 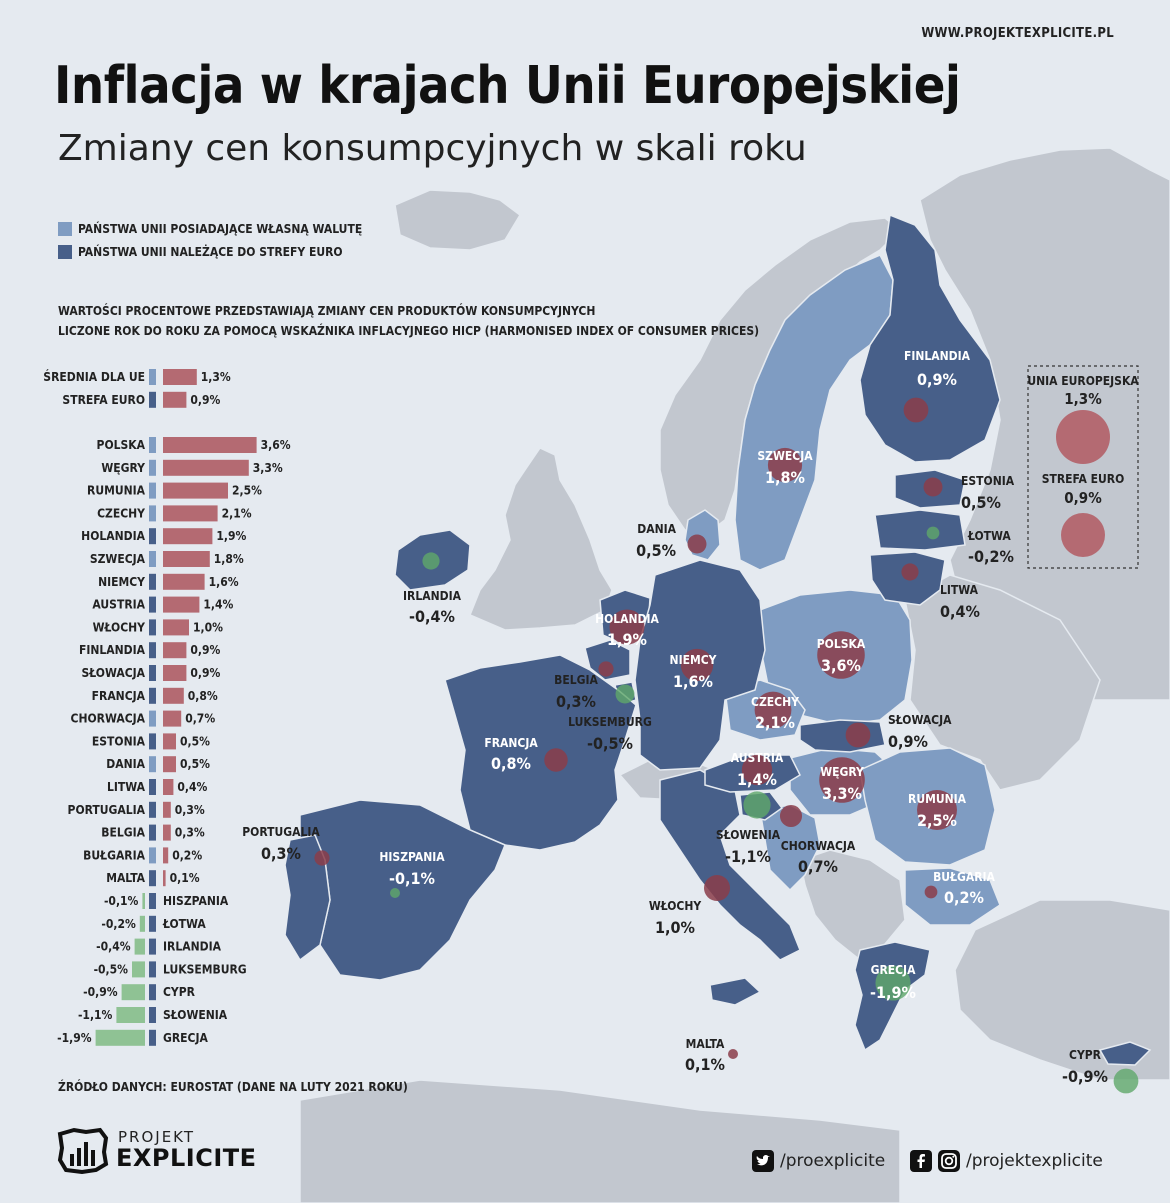 I want to click on map-value-belgia: 0,3%, so click(x=576, y=701).